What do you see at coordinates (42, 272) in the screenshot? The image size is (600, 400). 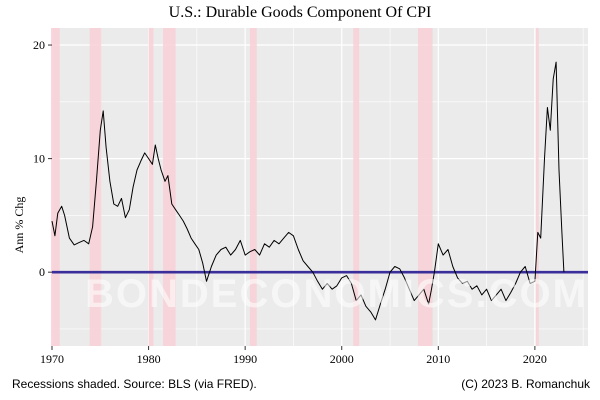 I see `y-tick-label: 0` at bounding box center [42, 272].